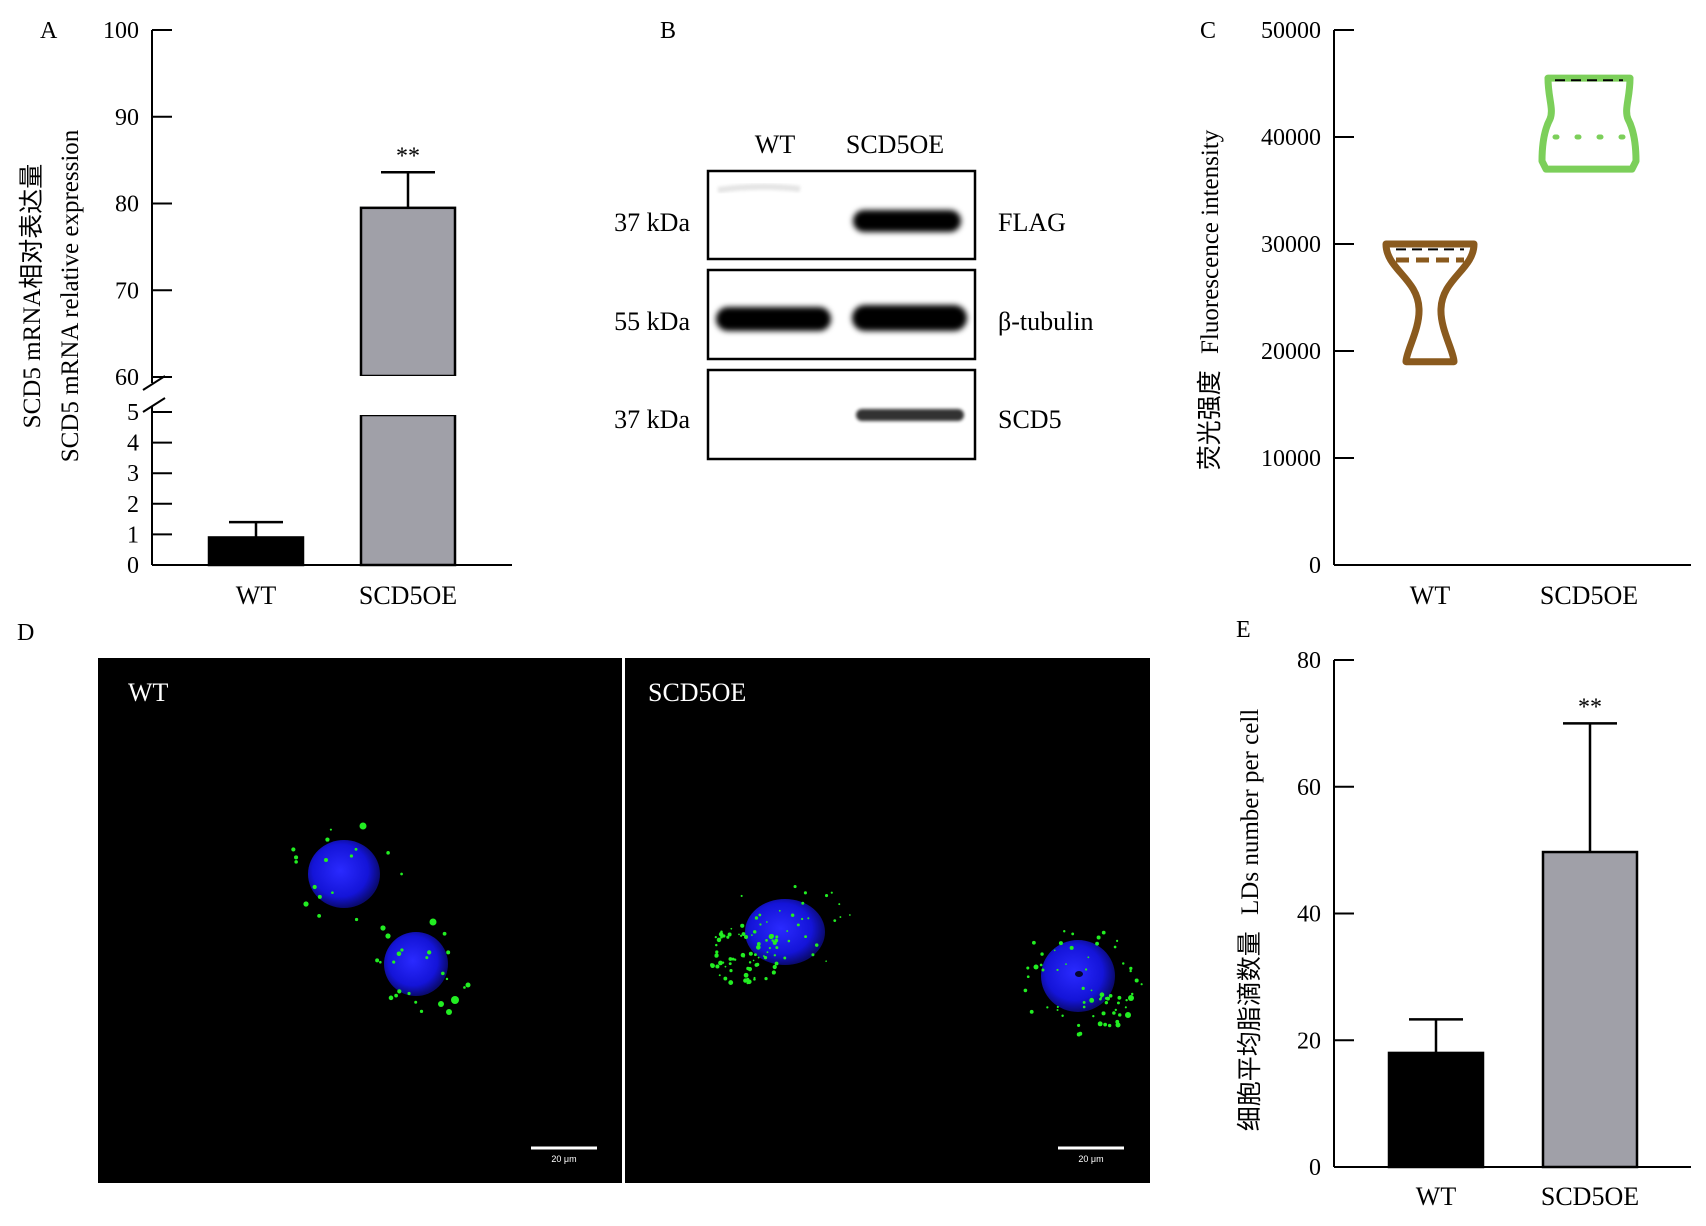 This screenshot has height=1226, width=1706. What do you see at coordinates (127, 378) in the screenshot?
I see `y-tick-label: 60` at bounding box center [127, 378].